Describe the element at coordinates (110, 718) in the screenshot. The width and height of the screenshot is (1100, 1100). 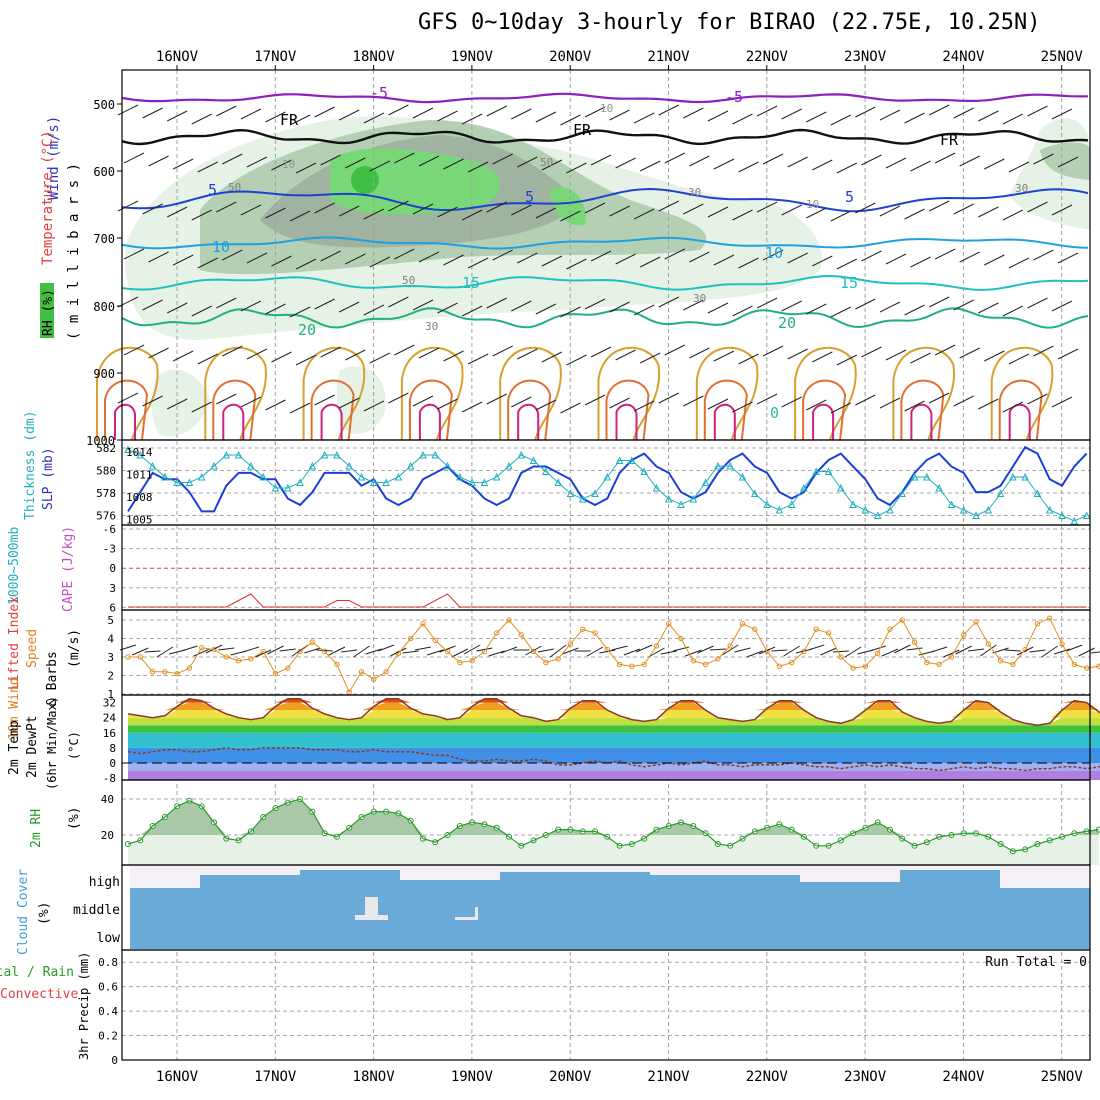
I see `temp-tick-label: 24` at that location.